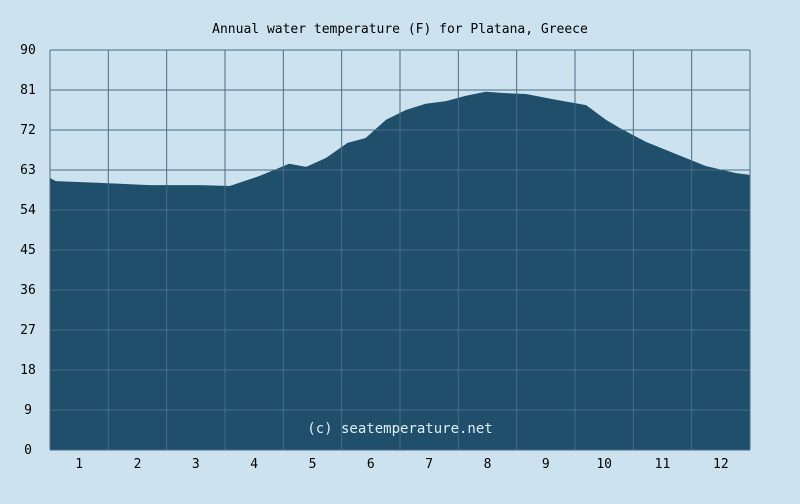  Describe the element at coordinates (488, 464) in the screenshot. I see `x-tick-label: 8` at that location.